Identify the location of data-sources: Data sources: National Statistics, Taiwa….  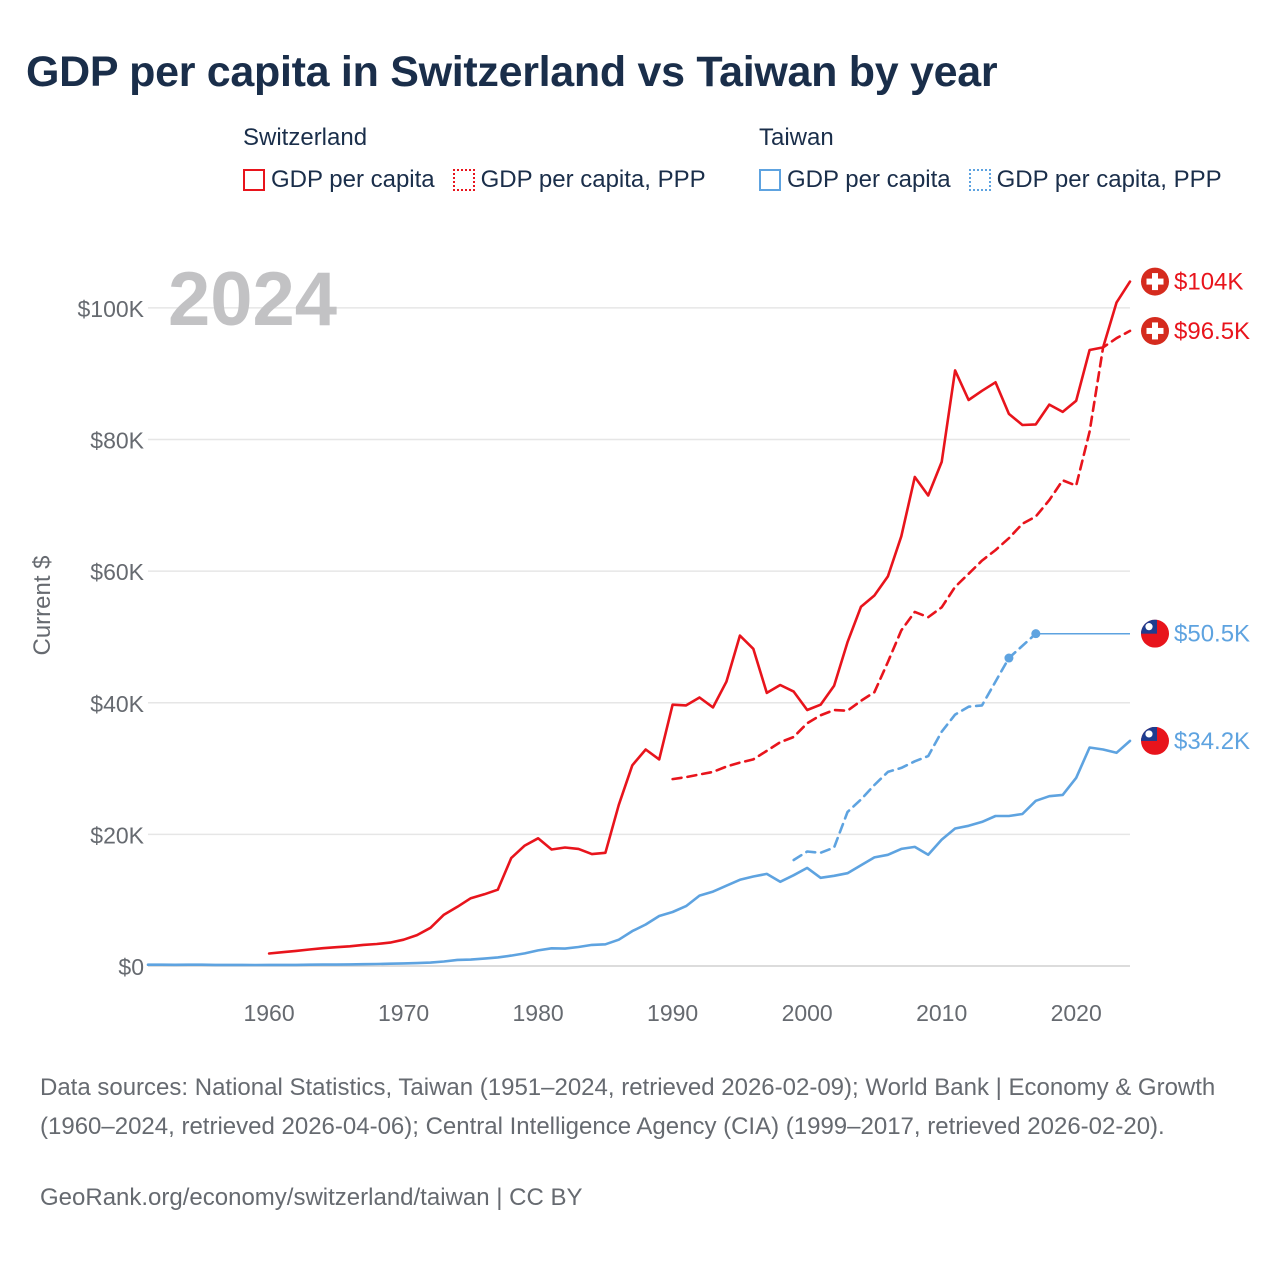
(628, 1107).